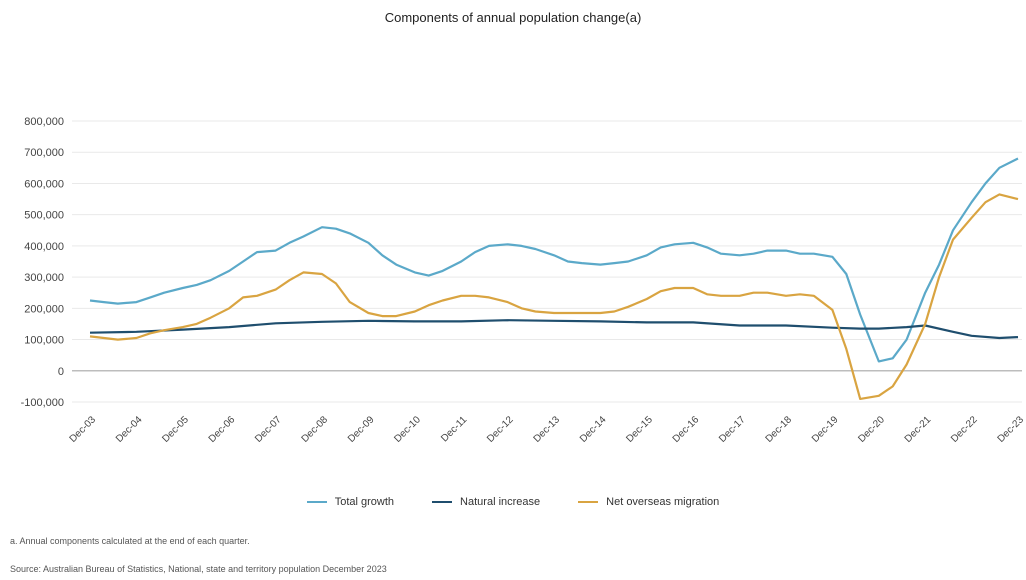 The width and height of the screenshot is (1026, 580). Describe the element at coordinates (44, 341) in the screenshot. I see `y-tick-label: 100,000` at that location.